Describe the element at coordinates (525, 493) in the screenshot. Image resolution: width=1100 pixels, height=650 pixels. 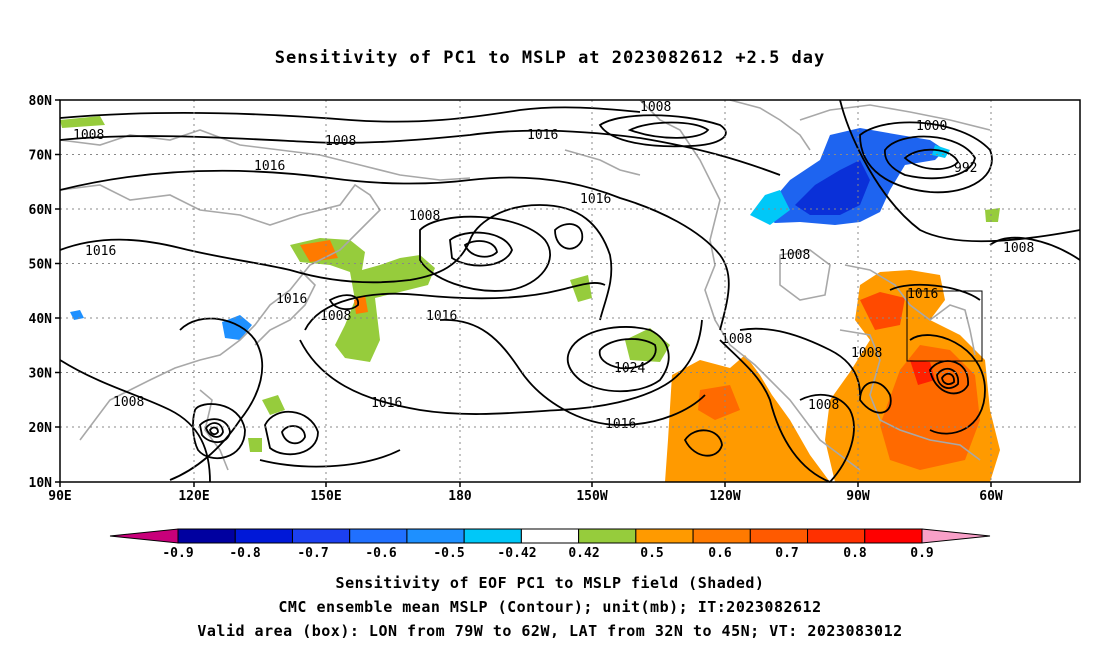
I see `longitude-axis: 90E 120E 150E 180 150W 120W 90W 60W` at that location.